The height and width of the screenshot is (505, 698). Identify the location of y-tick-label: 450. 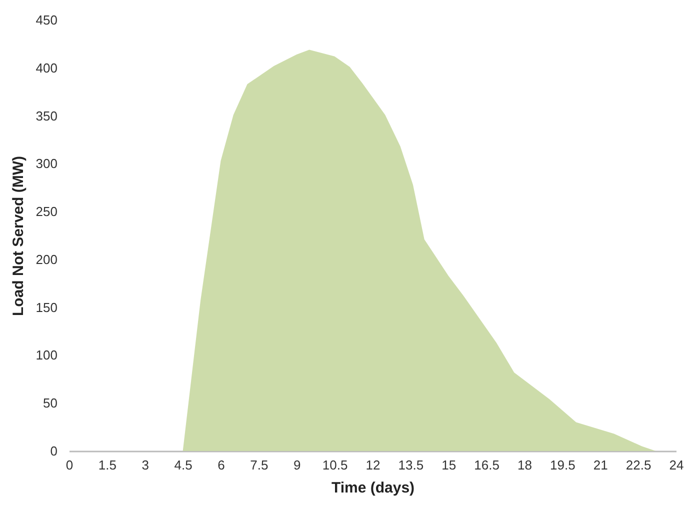
(47, 20).